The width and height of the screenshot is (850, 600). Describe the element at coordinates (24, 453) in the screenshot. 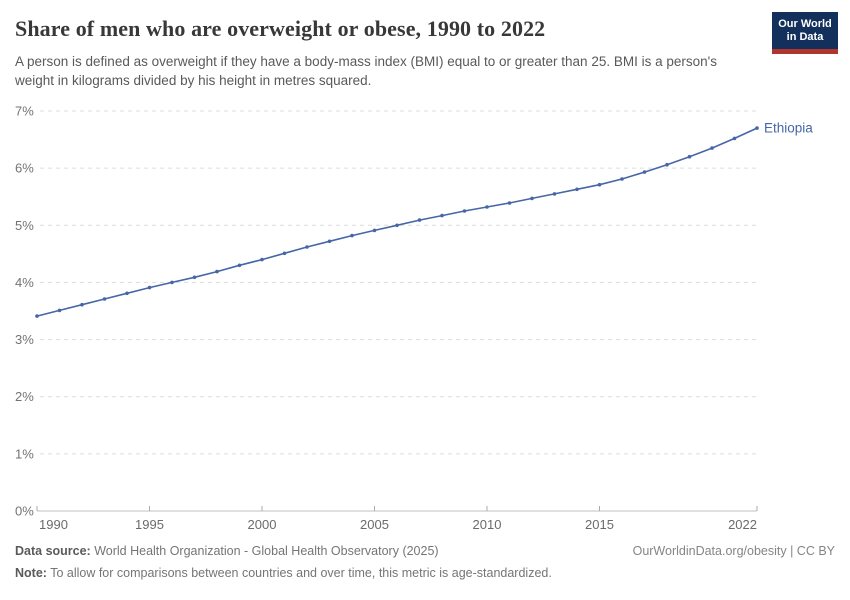

I see `y-axis-label: 1%` at that location.